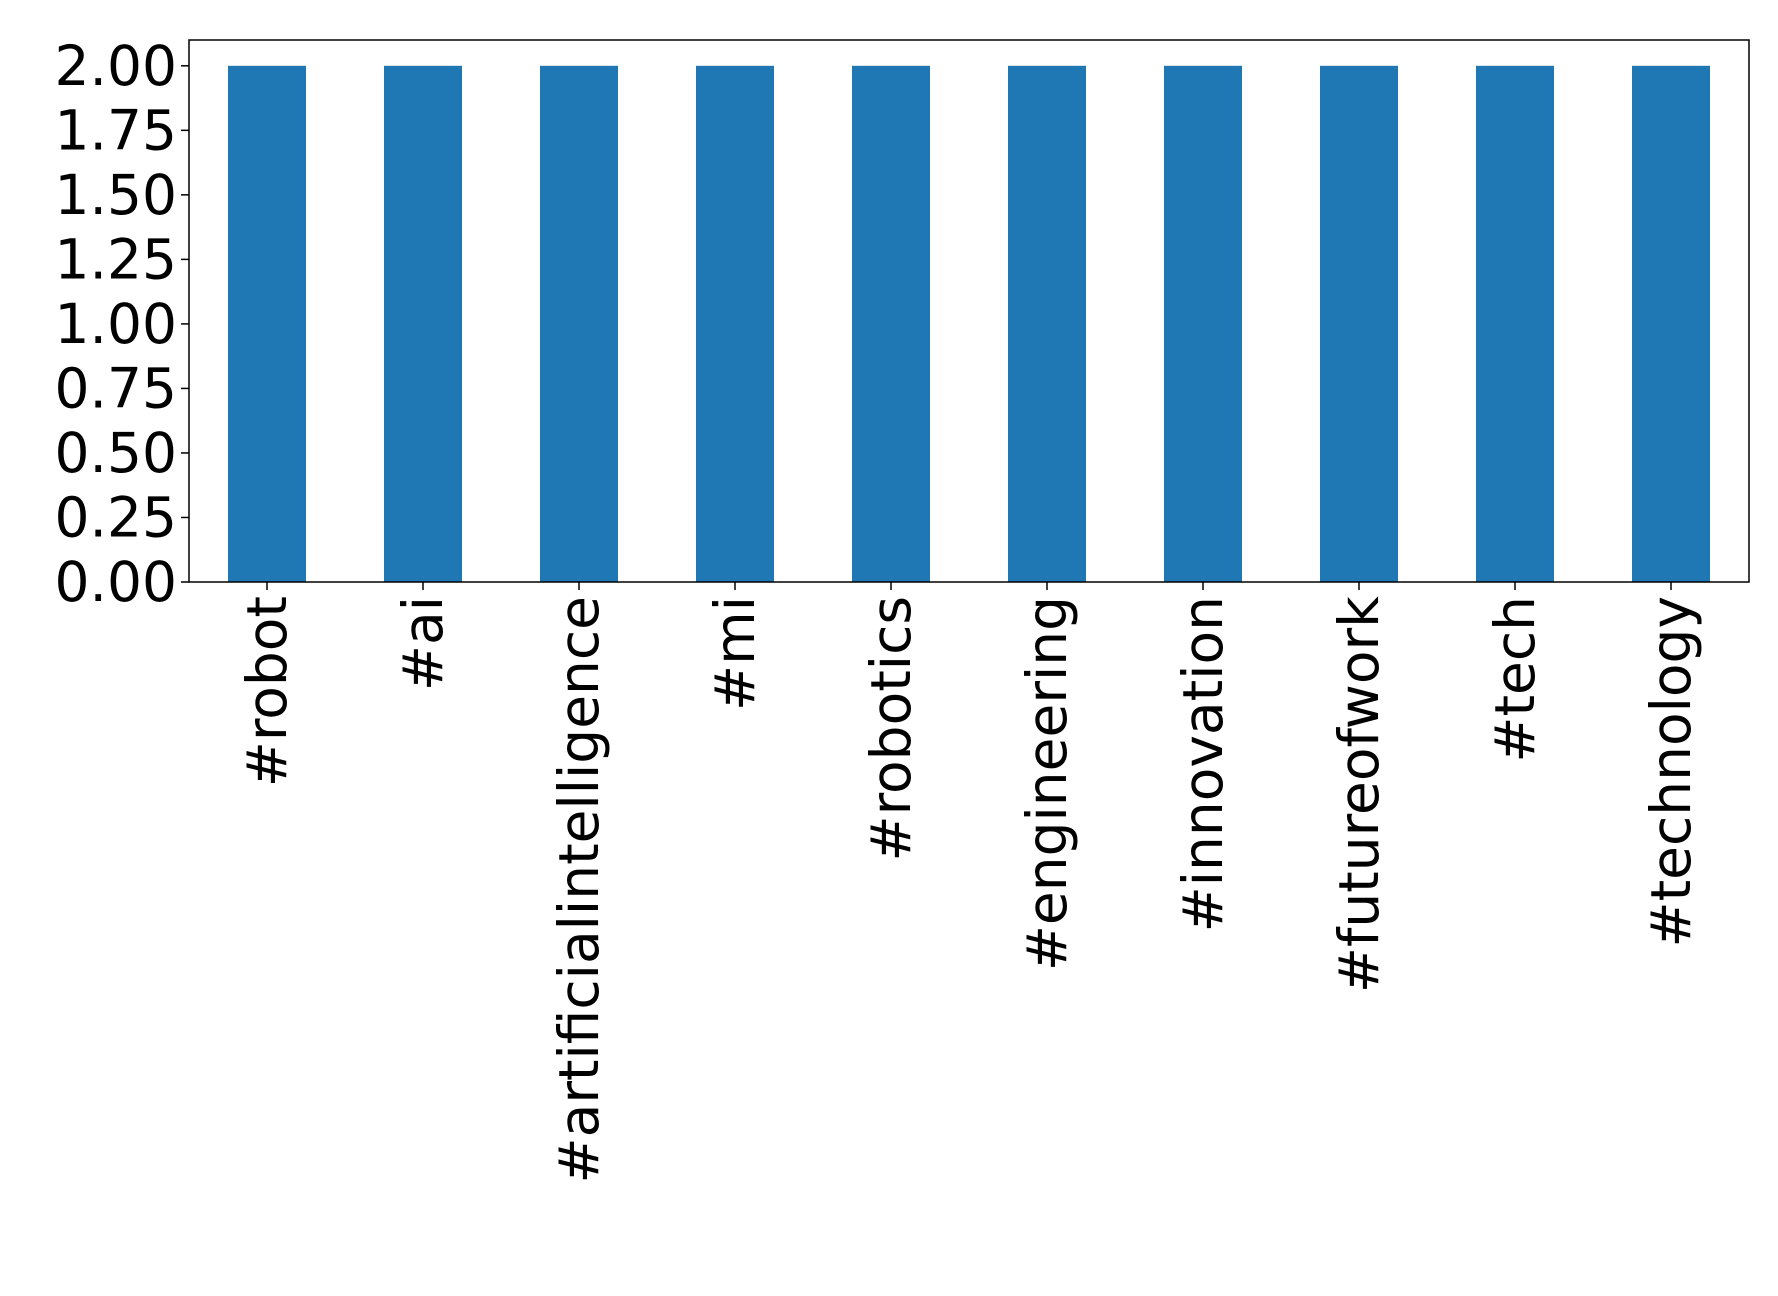 This screenshot has height=1296, width=1778. Describe the element at coordinates (116, 130) in the screenshot. I see `y-tick-label: 1.75` at that location.